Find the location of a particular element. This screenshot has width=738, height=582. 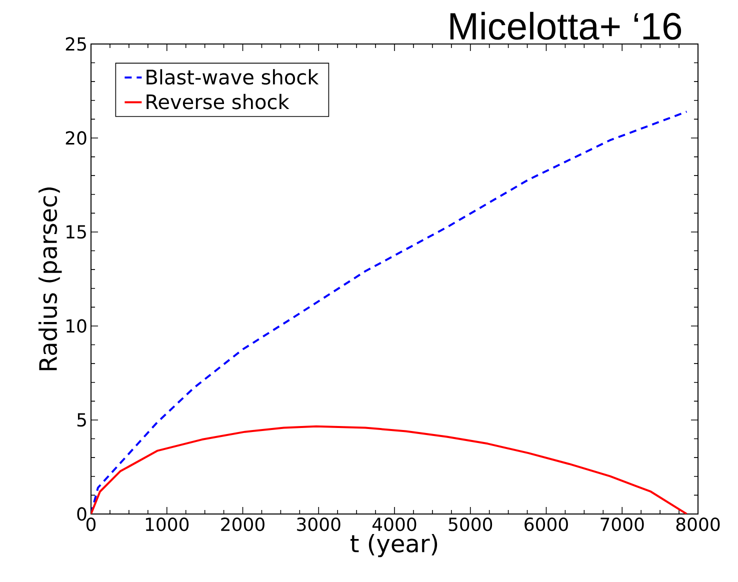

line-series is located at coordinates (389, 469).